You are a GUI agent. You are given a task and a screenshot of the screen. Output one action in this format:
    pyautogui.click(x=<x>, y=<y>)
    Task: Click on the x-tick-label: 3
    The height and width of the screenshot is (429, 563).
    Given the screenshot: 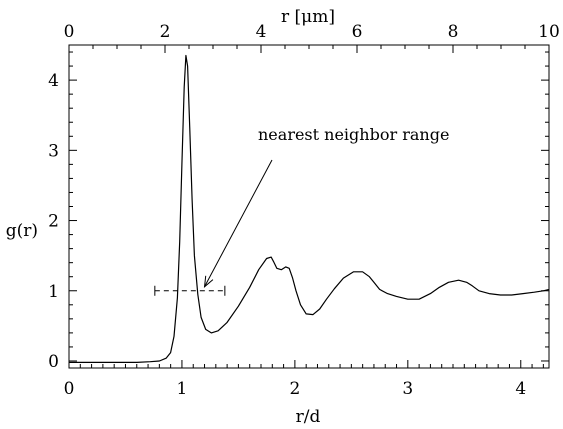 What is the action you would take?
    pyautogui.click(x=407, y=389)
    